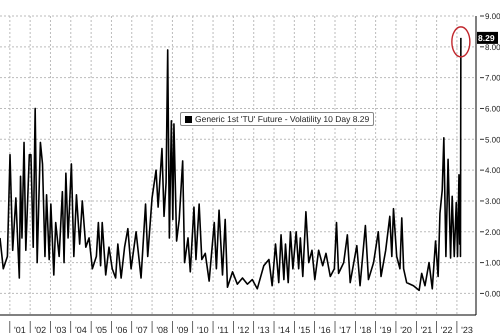 This screenshot has width=500, height=333. I want to click on y-tick-label: 5.00, so click(492, 139).